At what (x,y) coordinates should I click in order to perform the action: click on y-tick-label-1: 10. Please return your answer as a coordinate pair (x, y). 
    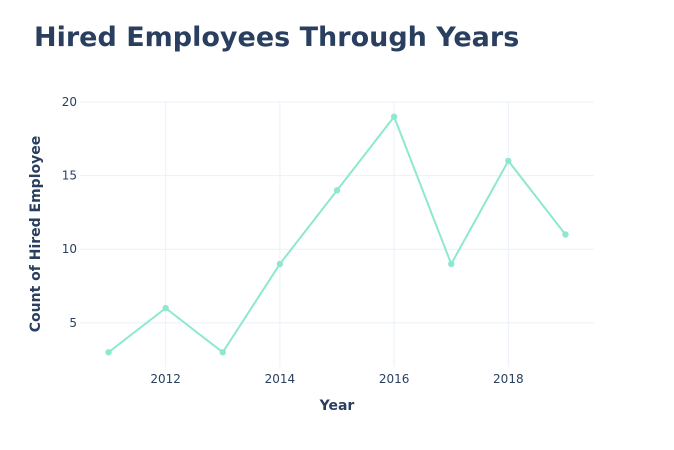
    Looking at the image, I should click on (69, 249).